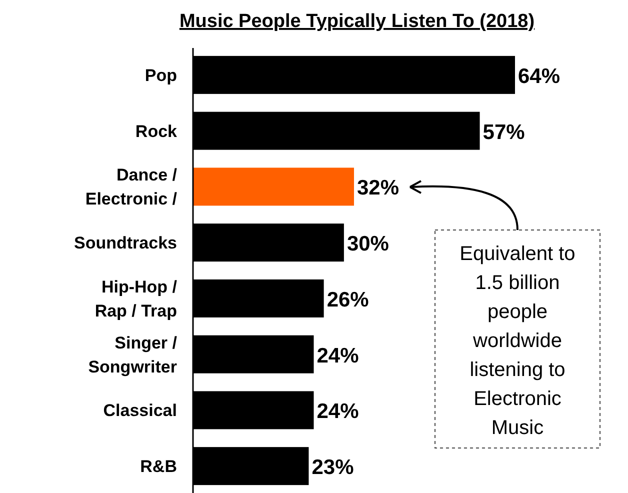 The width and height of the screenshot is (628, 493). Describe the element at coordinates (158, 466) in the screenshot. I see `y-tick-label: R&B` at that location.